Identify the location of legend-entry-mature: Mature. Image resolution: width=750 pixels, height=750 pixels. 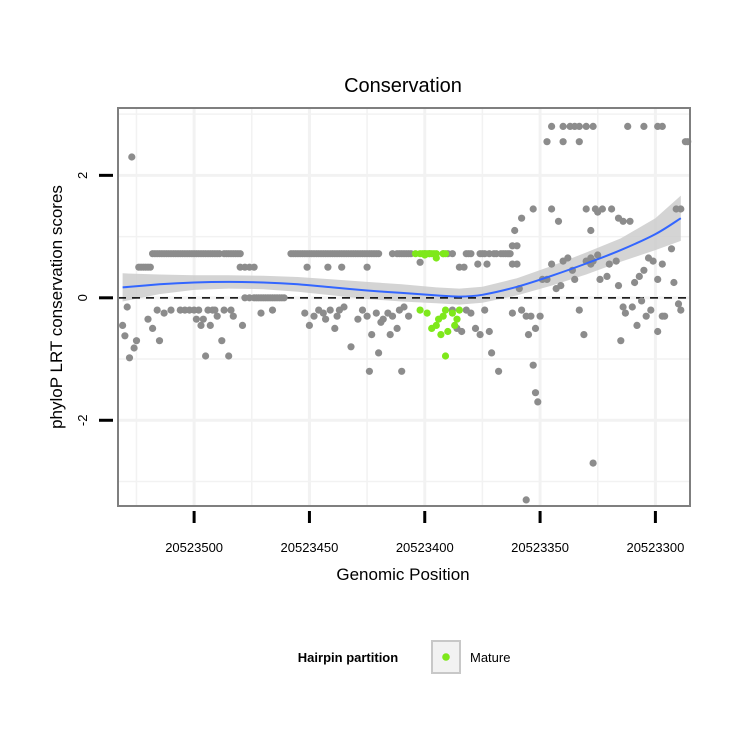
(490, 657).